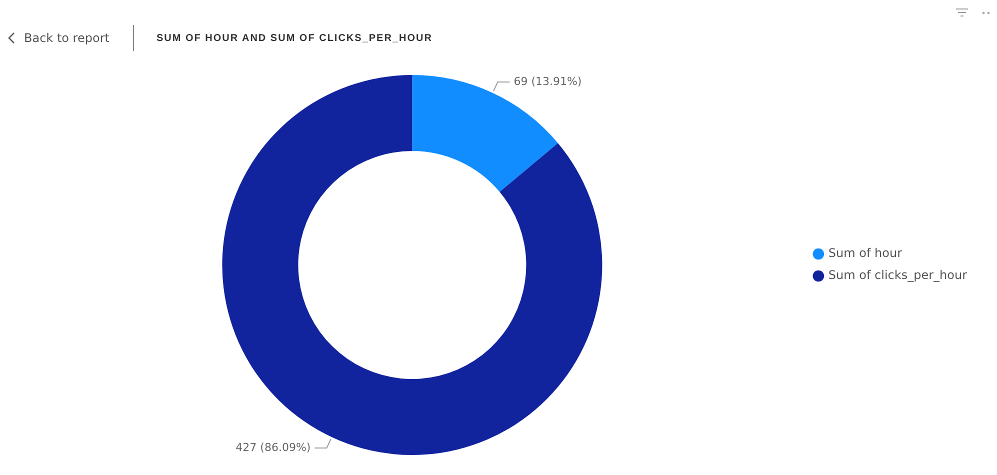 This screenshot has width=997, height=475. What do you see at coordinates (865, 253) in the screenshot?
I see `legend-label: Sum of hour` at bounding box center [865, 253].